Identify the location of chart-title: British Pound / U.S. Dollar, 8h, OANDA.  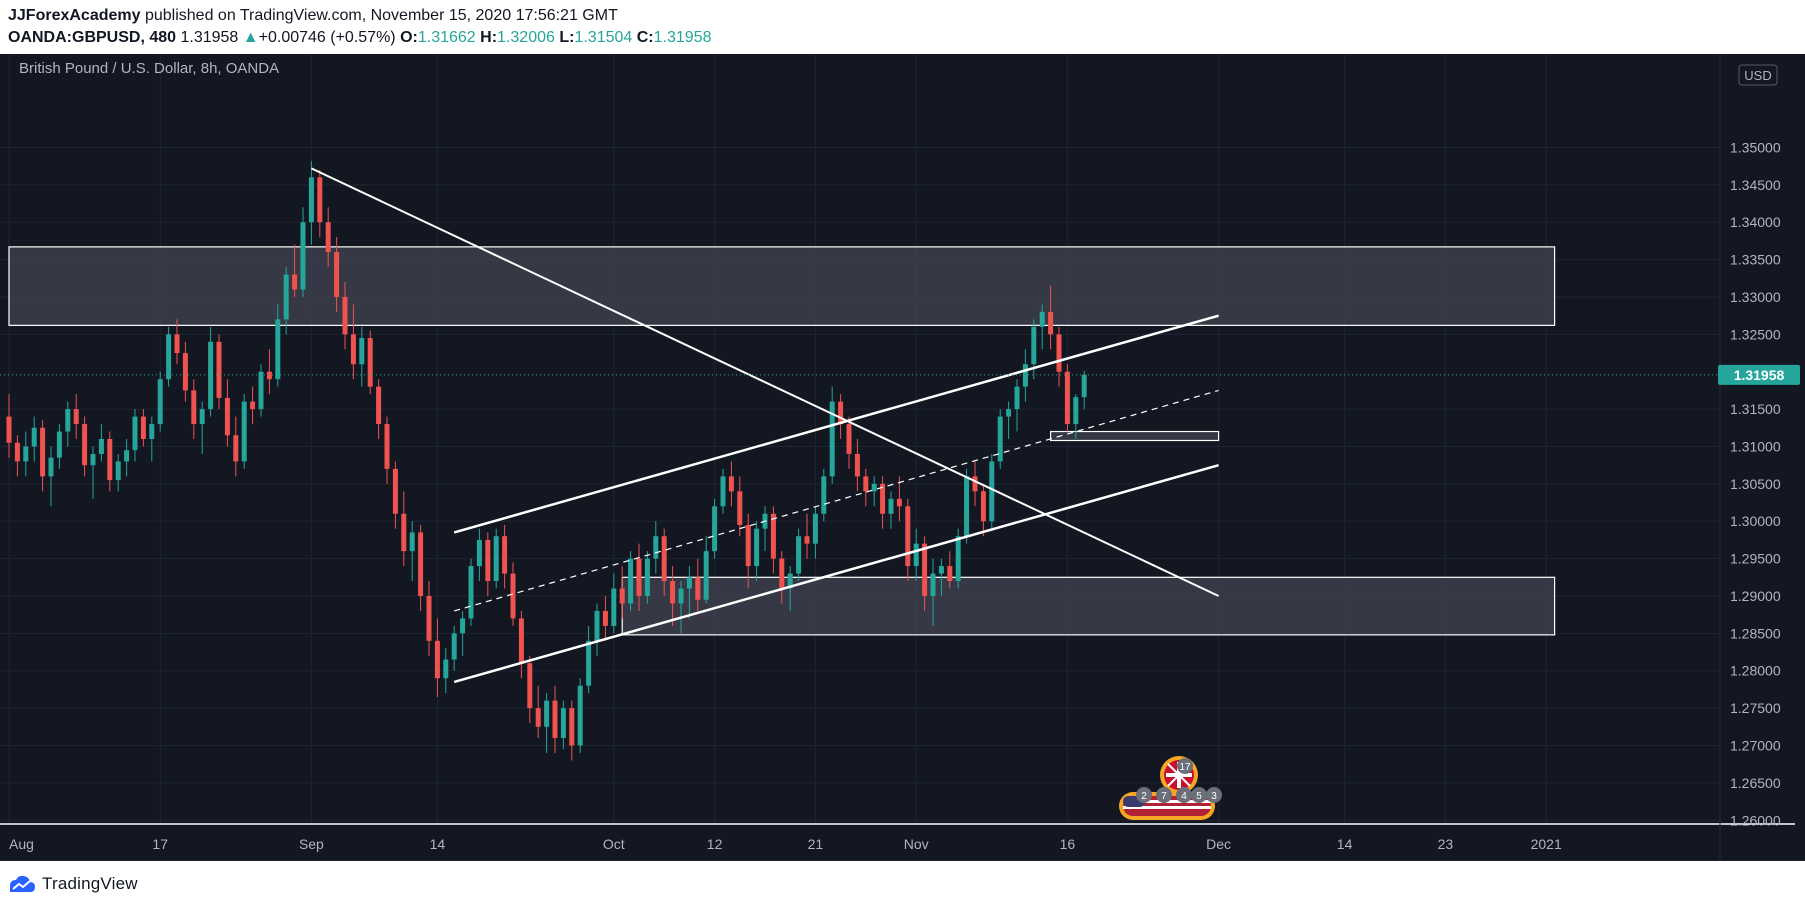
(149, 68).